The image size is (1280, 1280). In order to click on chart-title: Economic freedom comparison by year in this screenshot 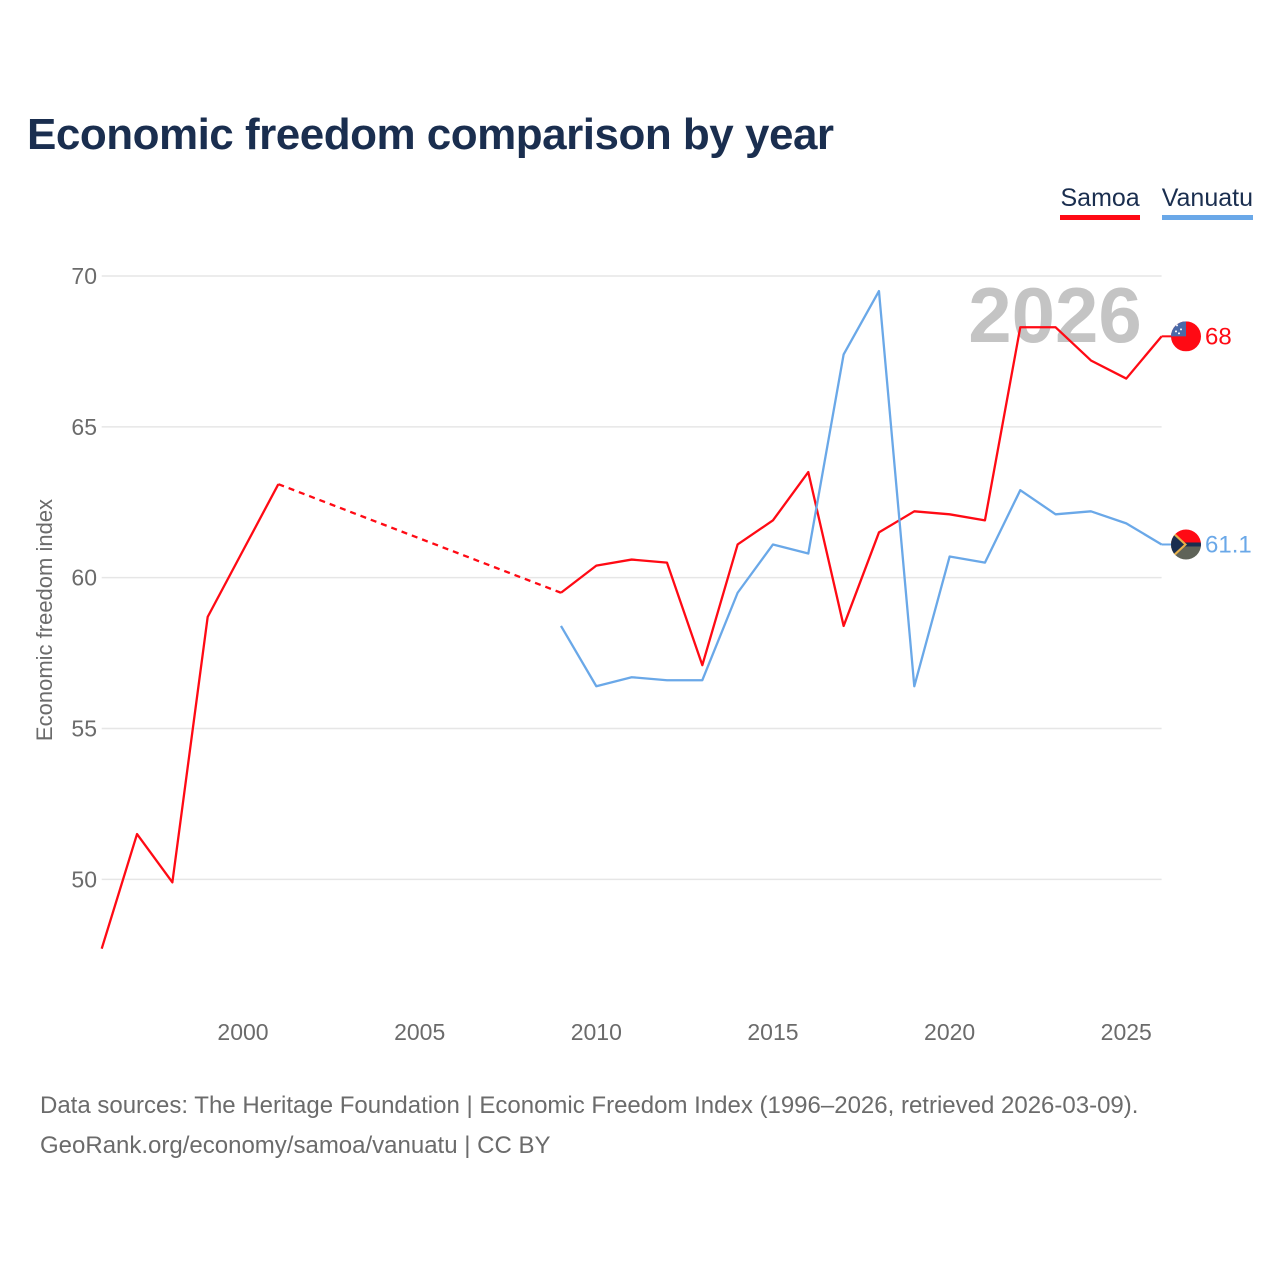, I will do `click(430, 134)`.